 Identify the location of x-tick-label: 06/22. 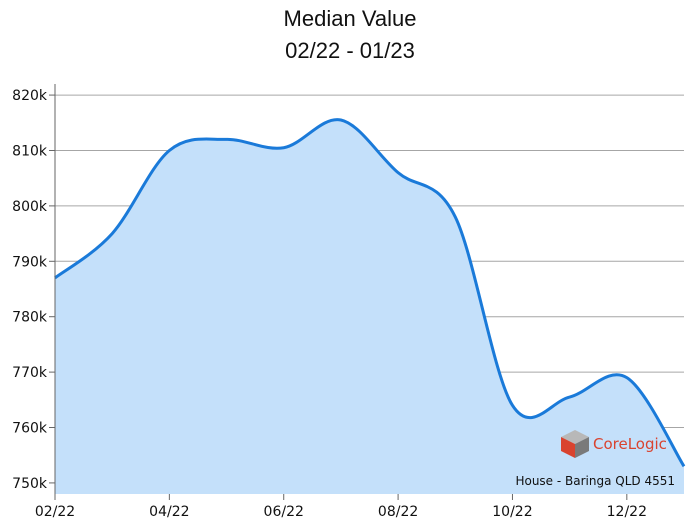
(284, 512).